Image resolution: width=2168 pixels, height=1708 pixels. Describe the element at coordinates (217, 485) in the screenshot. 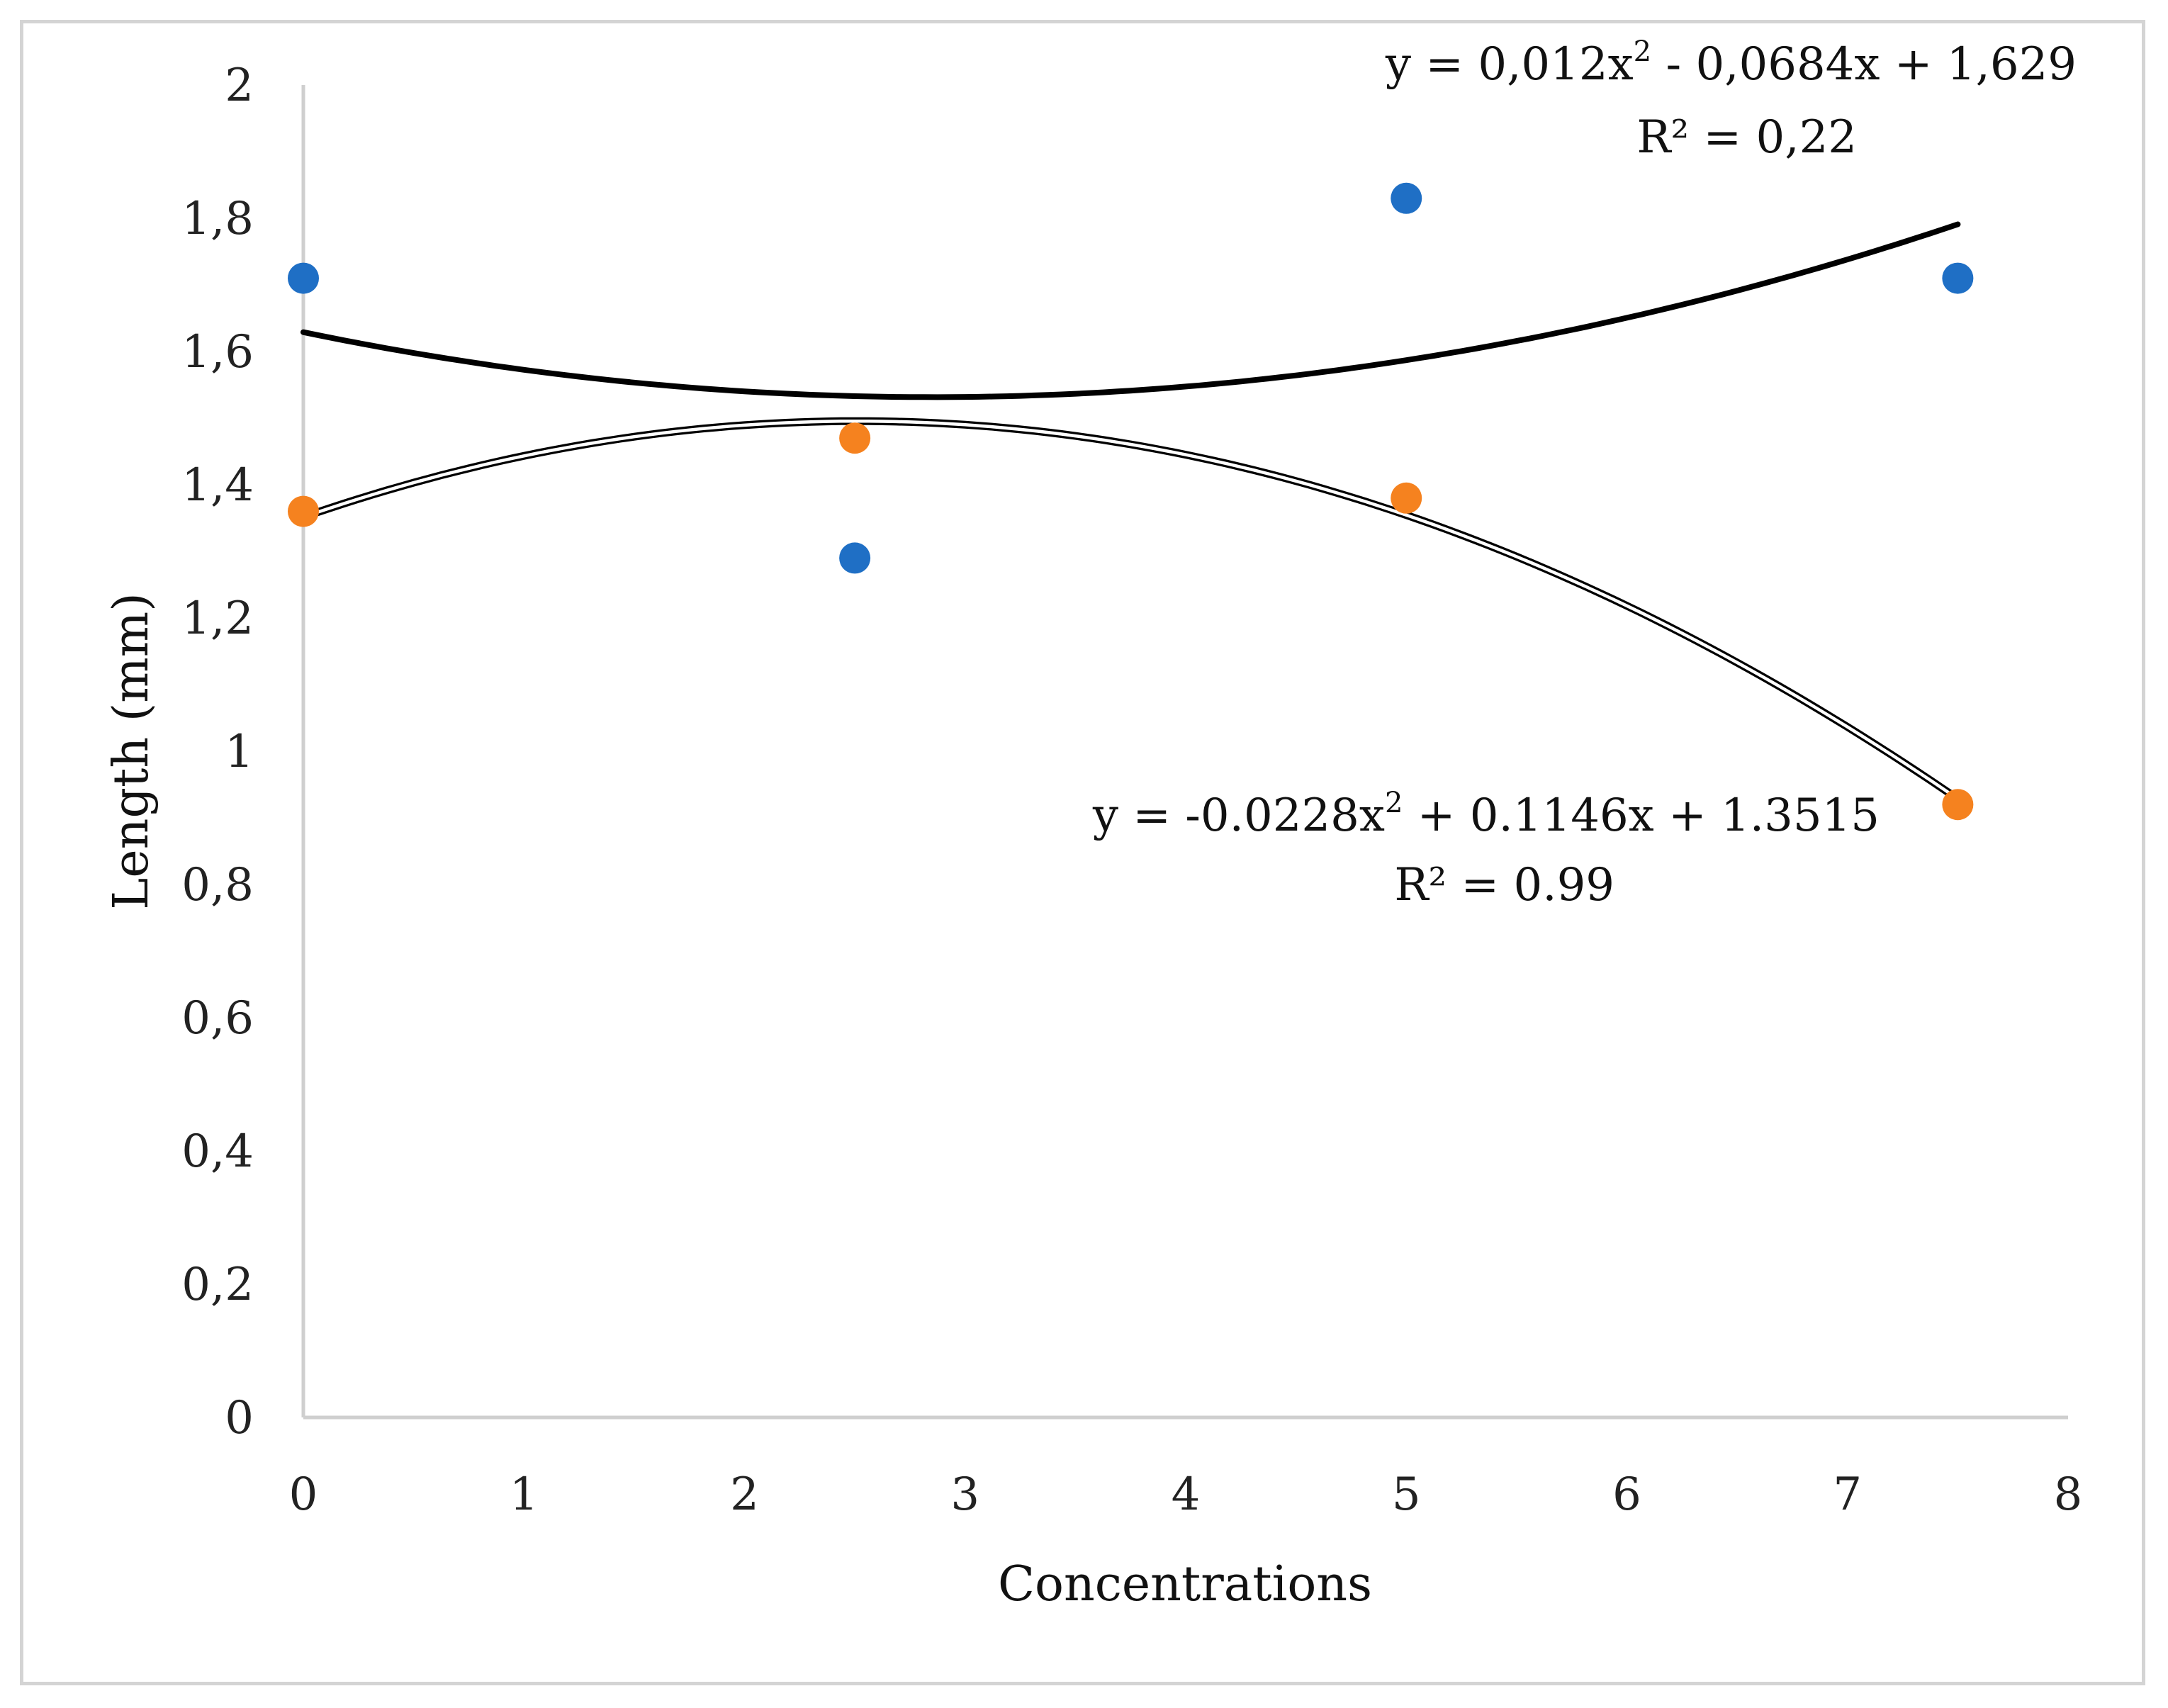

I see `y-tick-label: 1,4` at that location.